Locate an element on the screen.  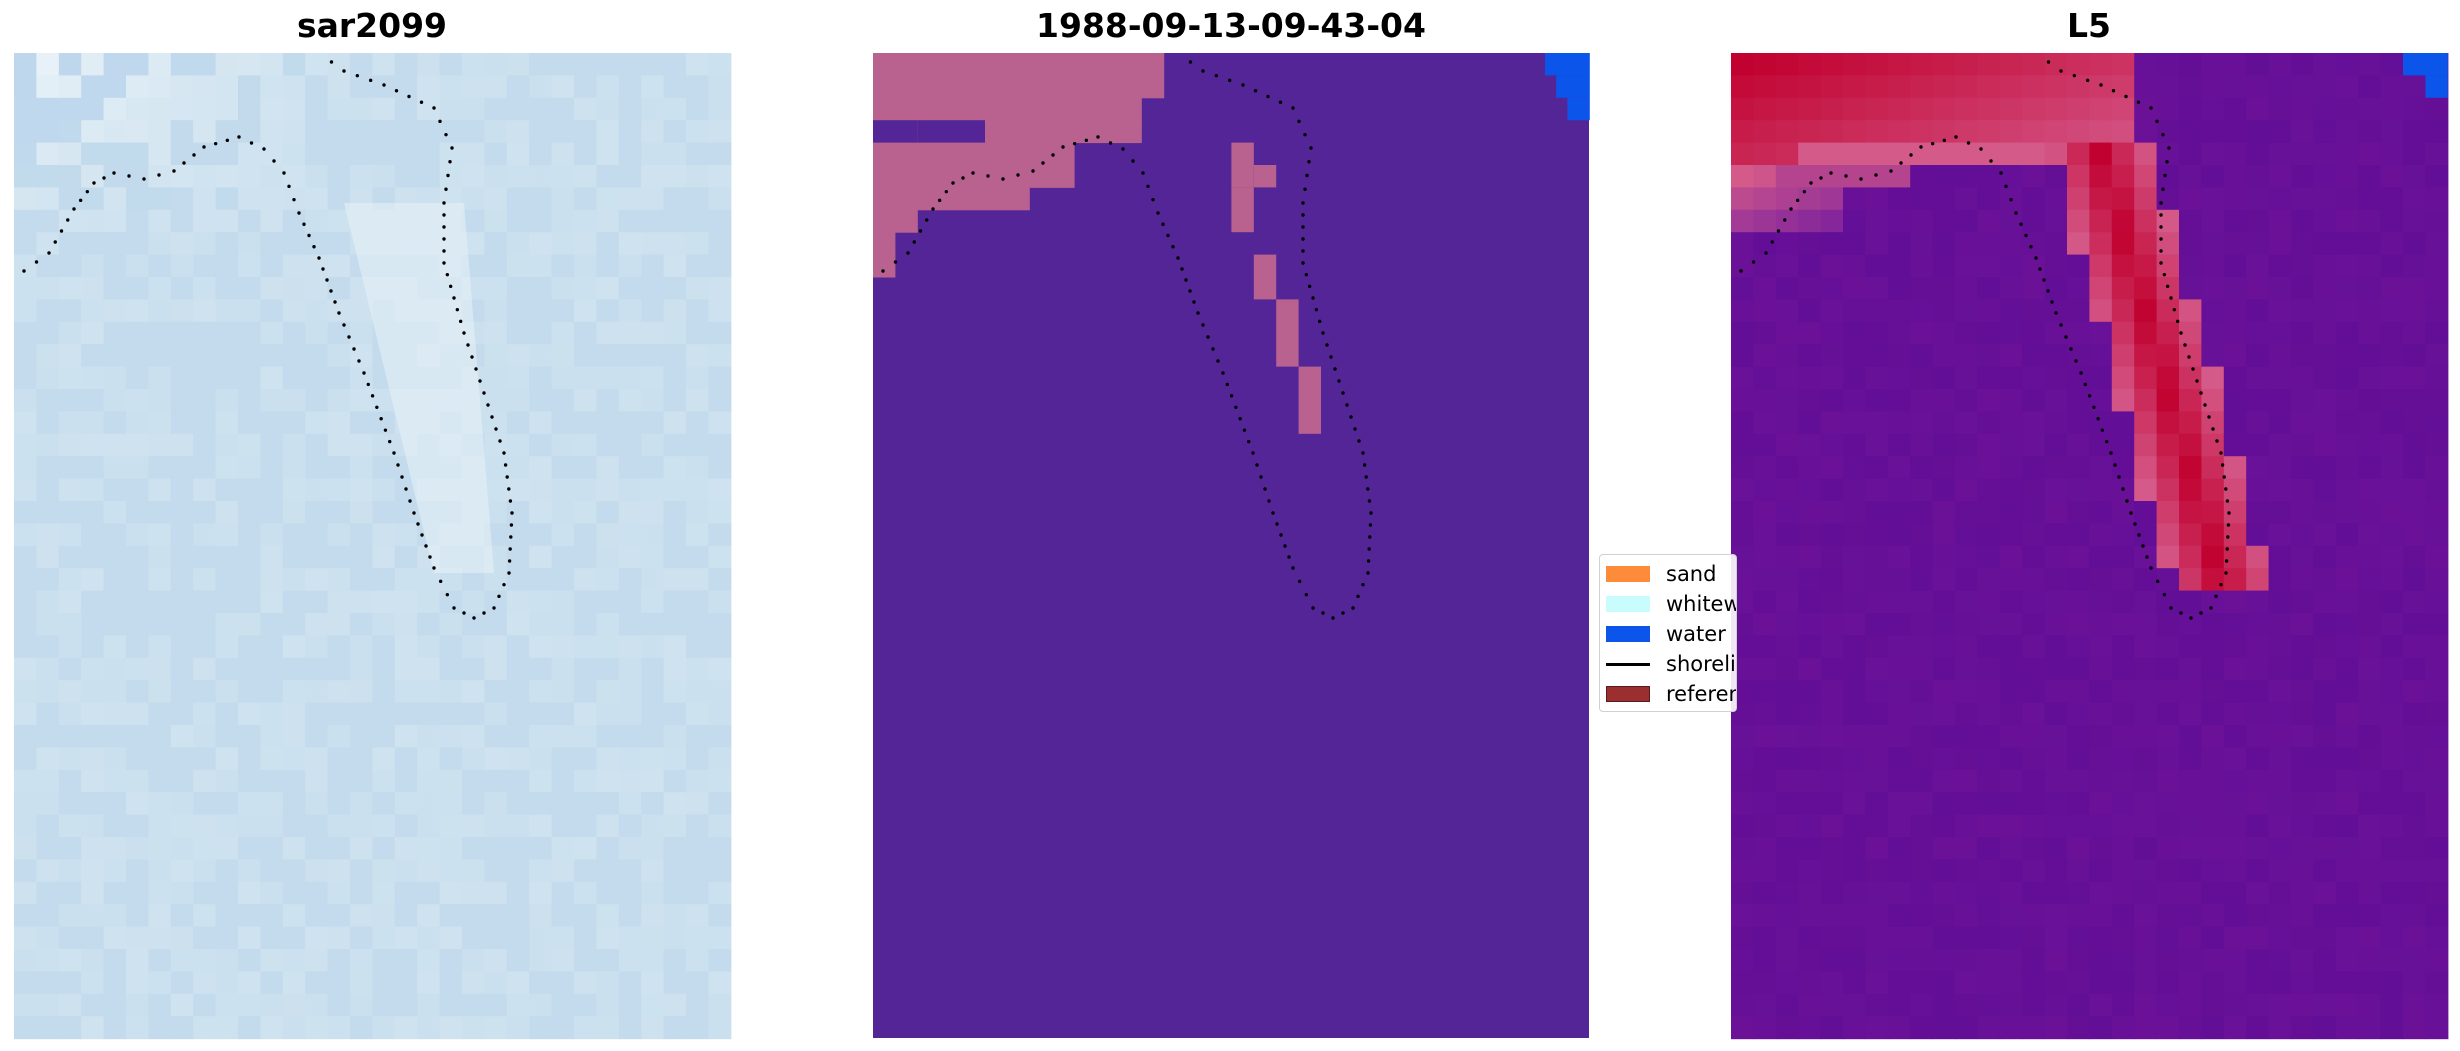
legend-item-reference: reference is located at coordinates (1671, 694).